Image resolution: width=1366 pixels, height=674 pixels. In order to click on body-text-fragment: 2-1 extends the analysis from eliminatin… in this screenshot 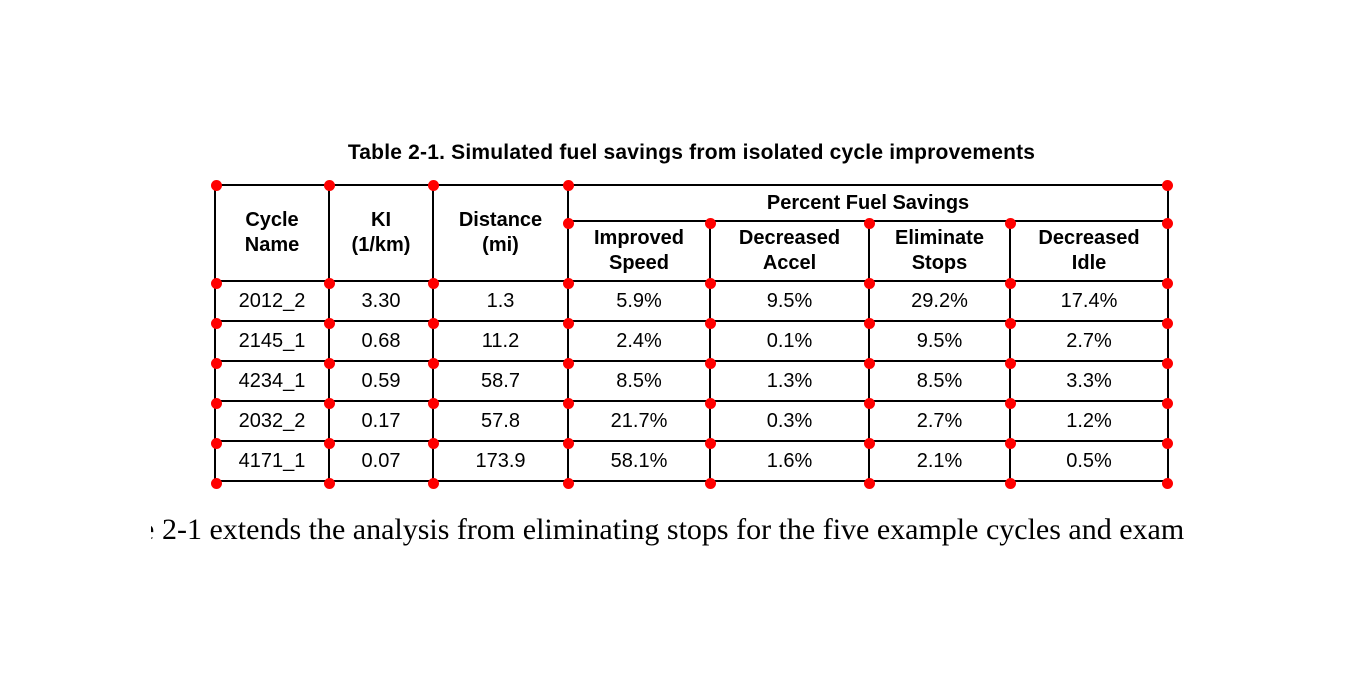, I will do `click(673, 529)`.